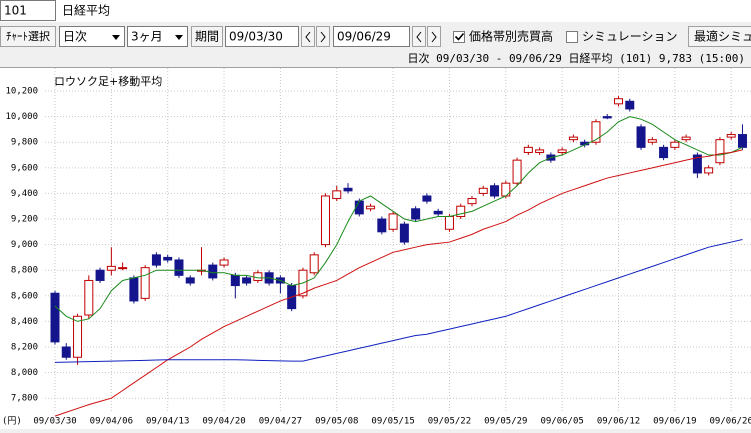  I want to click on x-tick-label: 09/05/08, so click(336, 422).